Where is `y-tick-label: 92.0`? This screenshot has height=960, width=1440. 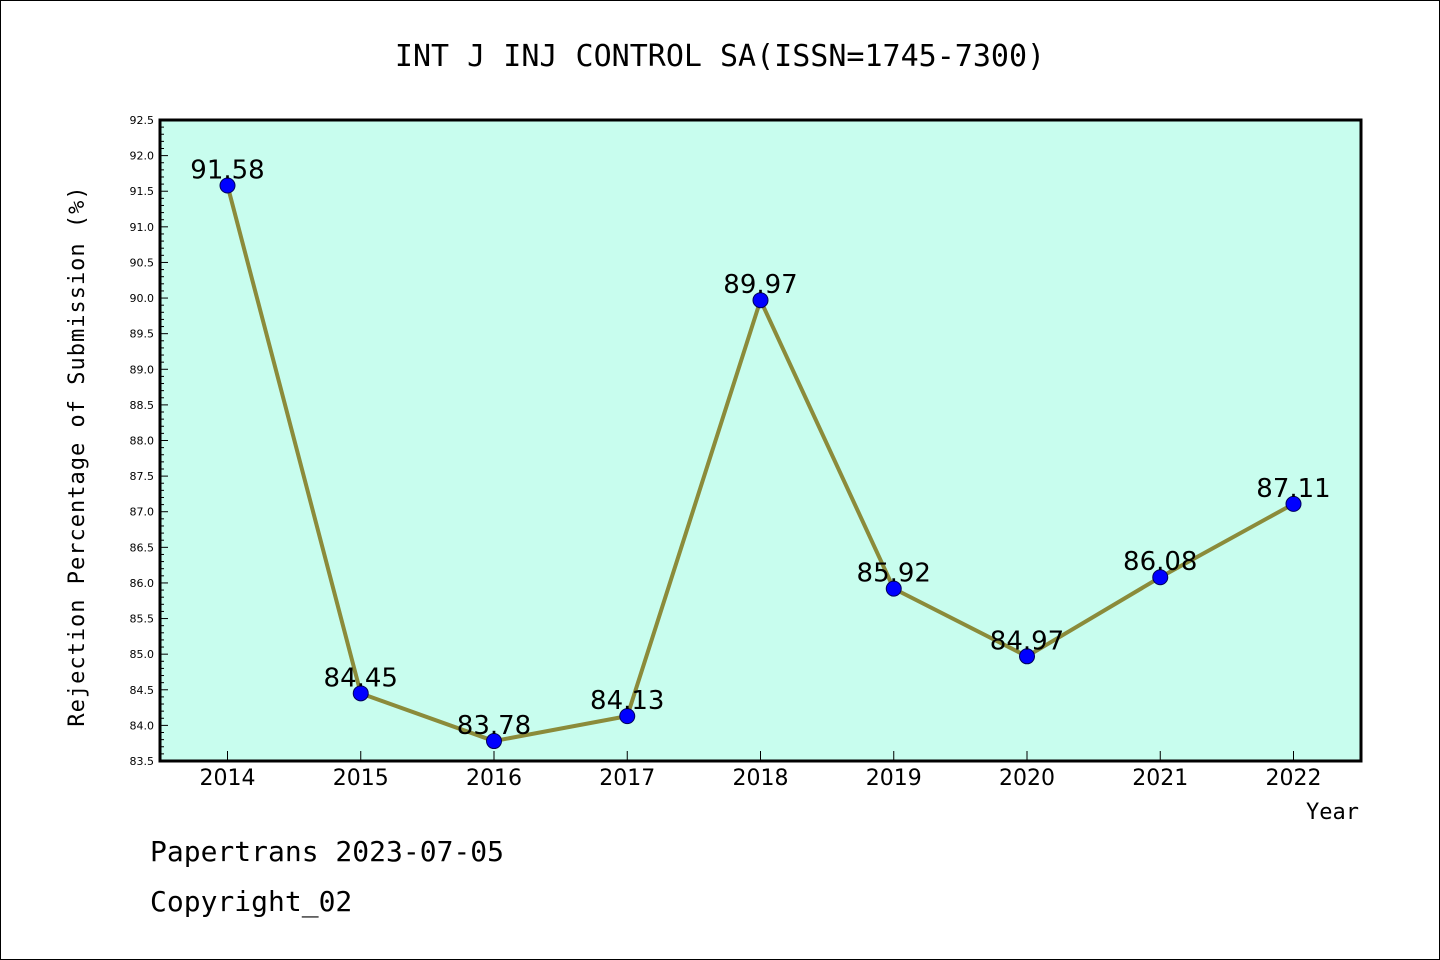 y-tick-label: 92.0 is located at coordinates (142, 156).